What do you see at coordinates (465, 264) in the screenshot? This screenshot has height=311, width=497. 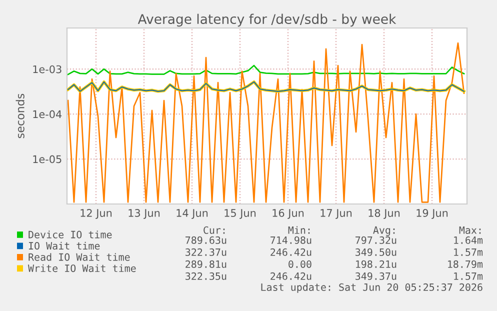 I see `text: 18.79m` at bounding box center [465, 264].